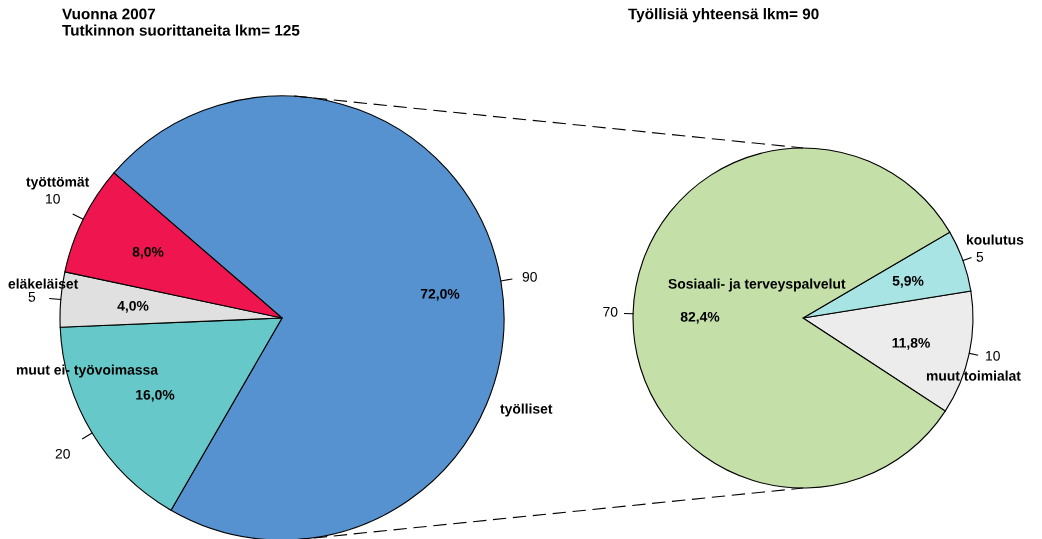  Describe the element at coordinates (529, 276) in the screenshot. I see `data-label: 90` at that location.